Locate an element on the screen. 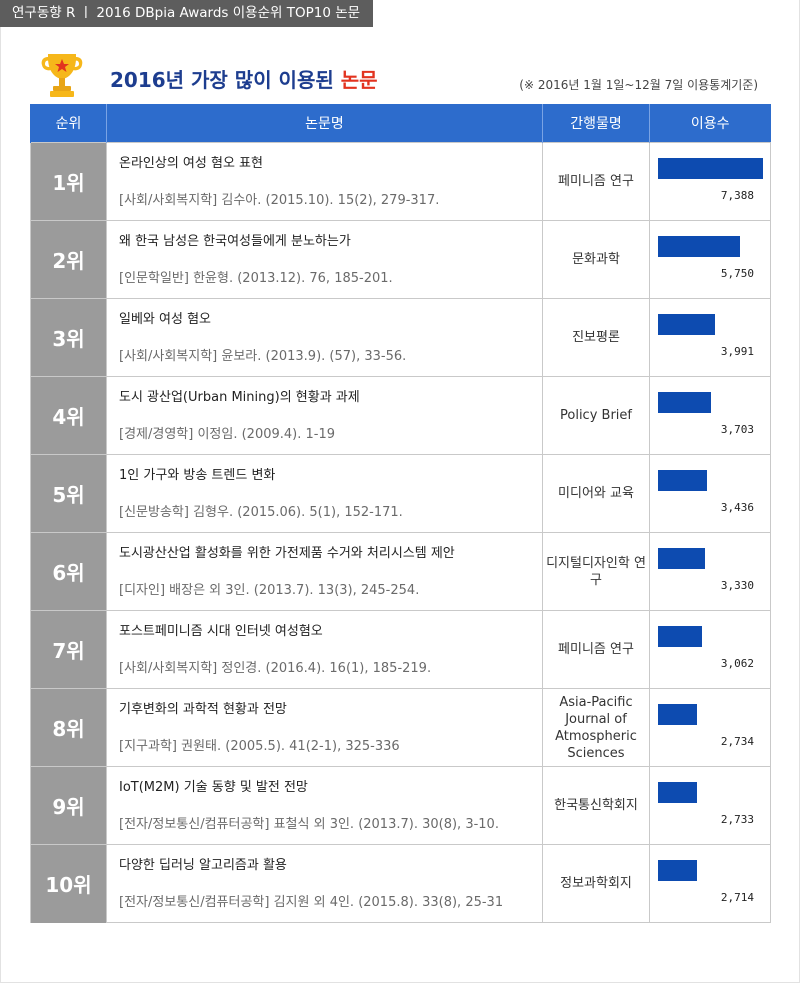 The width and height of the screenshot is (800, 984). usage-count: 3,062 is located at coordinates (737, 663).